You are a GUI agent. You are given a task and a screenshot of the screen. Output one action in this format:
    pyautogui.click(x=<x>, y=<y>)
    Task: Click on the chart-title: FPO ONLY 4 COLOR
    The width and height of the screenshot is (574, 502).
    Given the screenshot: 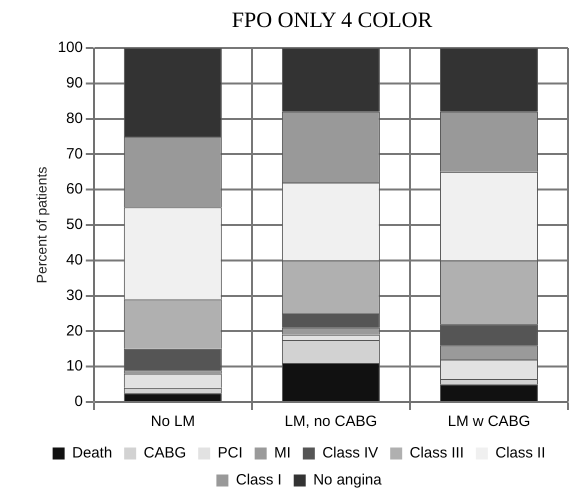 What is the action you would take?
    pyautogui.click(x=332, y=20)
    